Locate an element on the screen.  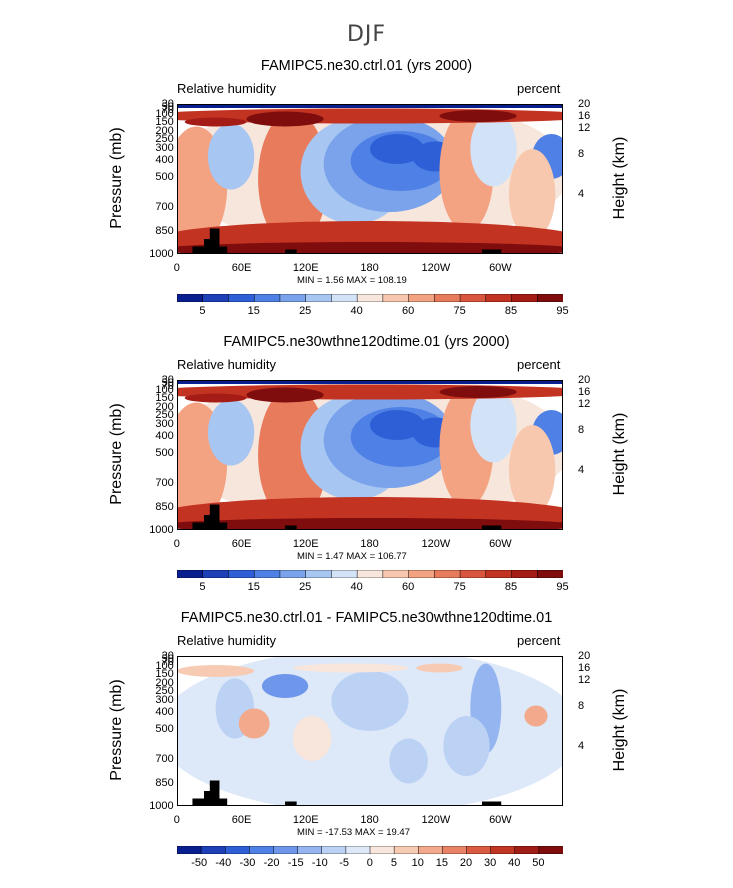
panel-2-ytick-label: 1000 is located at coordinates (161, 530).